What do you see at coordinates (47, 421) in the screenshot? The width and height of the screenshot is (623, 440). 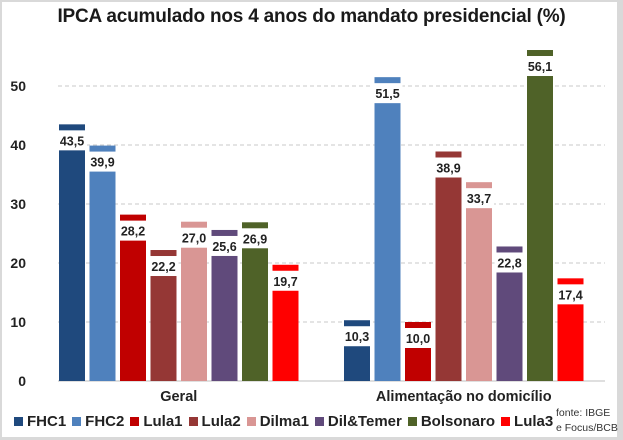 I see `legend-label: FHC1` at bounding box center [47, 421].